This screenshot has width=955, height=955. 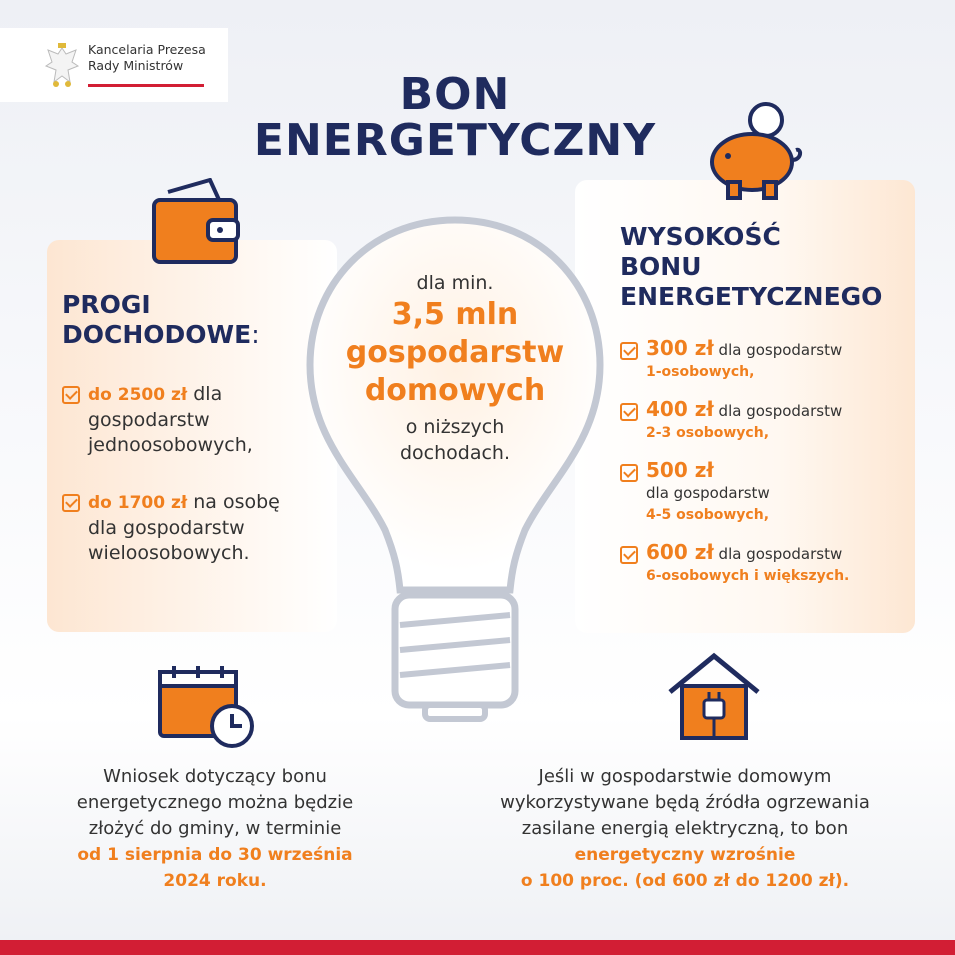 I want to click on br-line5: o 100 proc. (od 600 zł do 1200 zł)., so click(x=685, y=881).